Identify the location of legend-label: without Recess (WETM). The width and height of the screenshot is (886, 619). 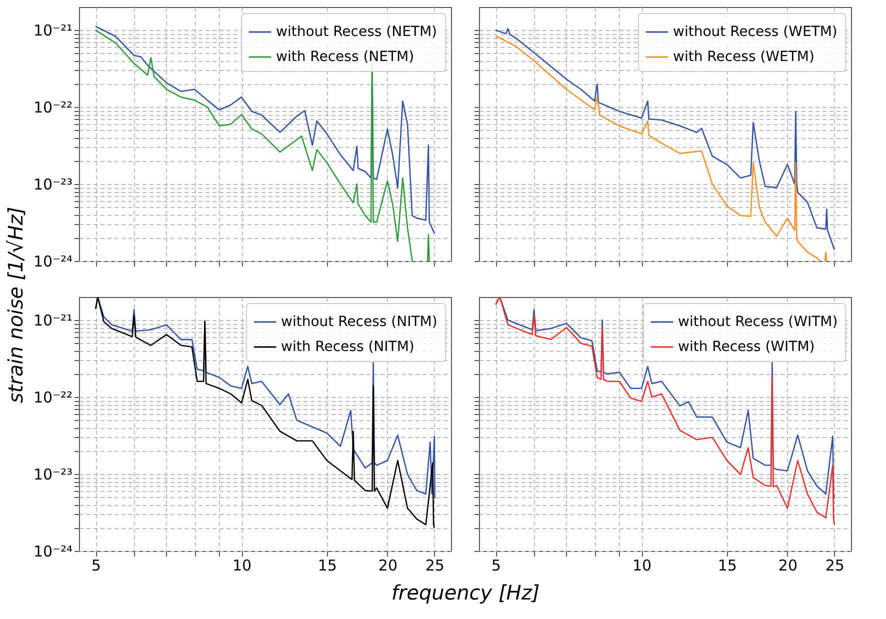
(755, 32).